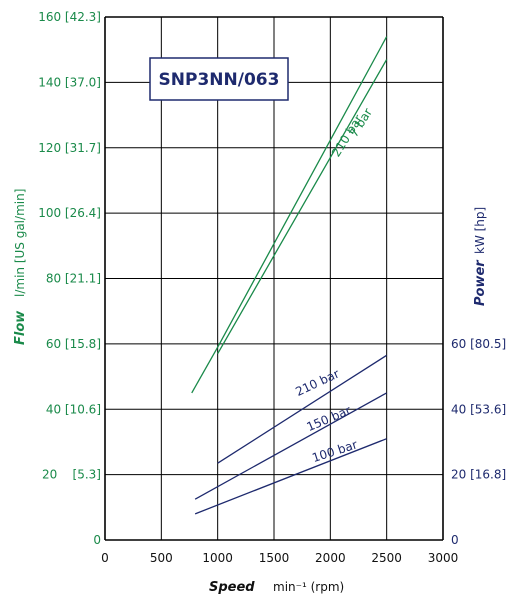 This screenshot has height=596, width=508. I want to click on series-label: 100 bar, so click(334, 451).